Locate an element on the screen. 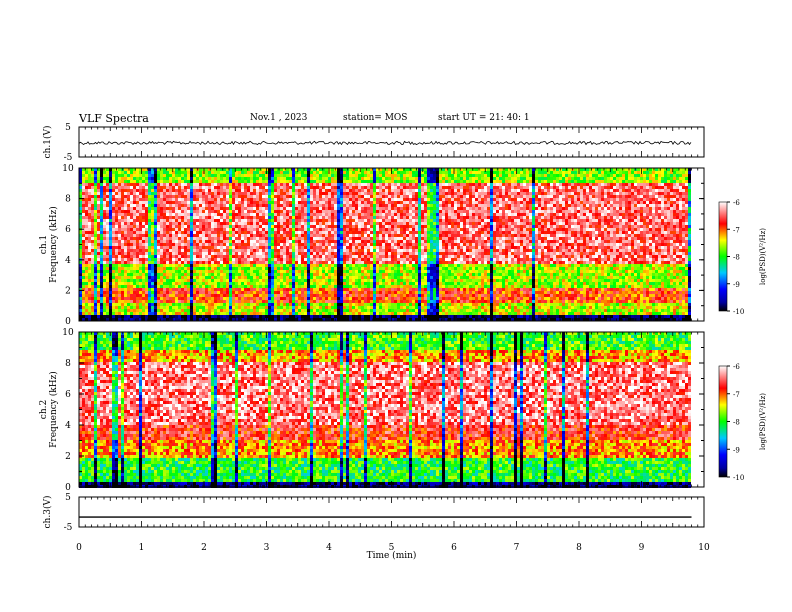 The width and height of the screenshot is (792, 612). x-axis-label: Time (min) is located at coordinates (392, 555).